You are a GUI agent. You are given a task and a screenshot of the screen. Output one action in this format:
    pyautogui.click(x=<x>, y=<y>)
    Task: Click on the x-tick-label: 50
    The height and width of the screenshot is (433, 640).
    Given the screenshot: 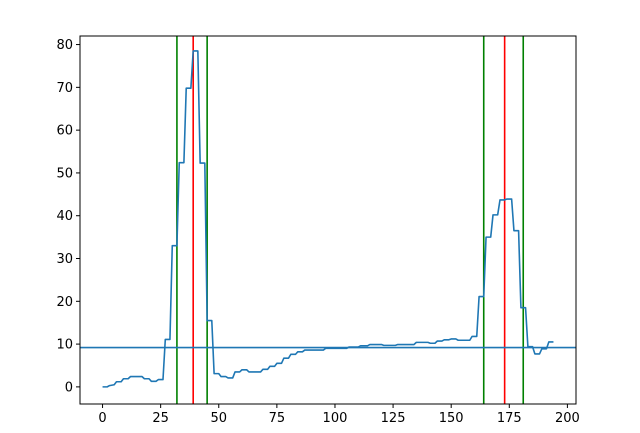 What is the action you would take?
    pyautogui.click(x=218, y=418)
    